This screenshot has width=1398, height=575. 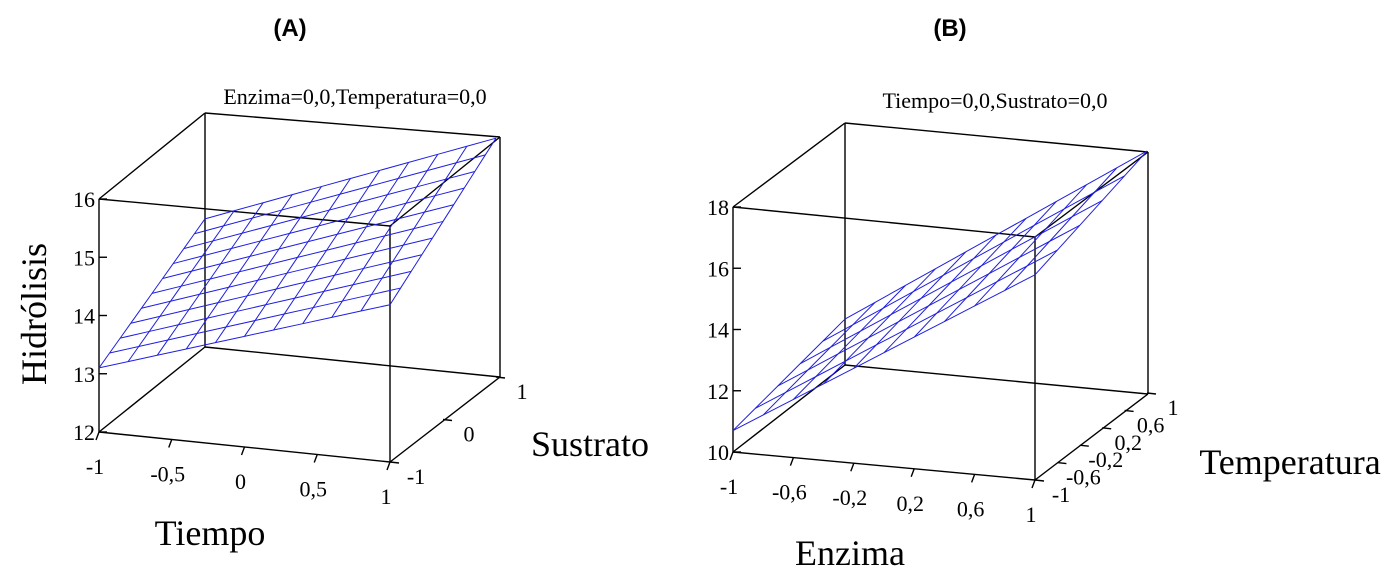 What do you see at coordinates (34, 314) in the screenshot?
I see `panel-a-zlabel: Hidrólisis` at bounding box center [34, 314].